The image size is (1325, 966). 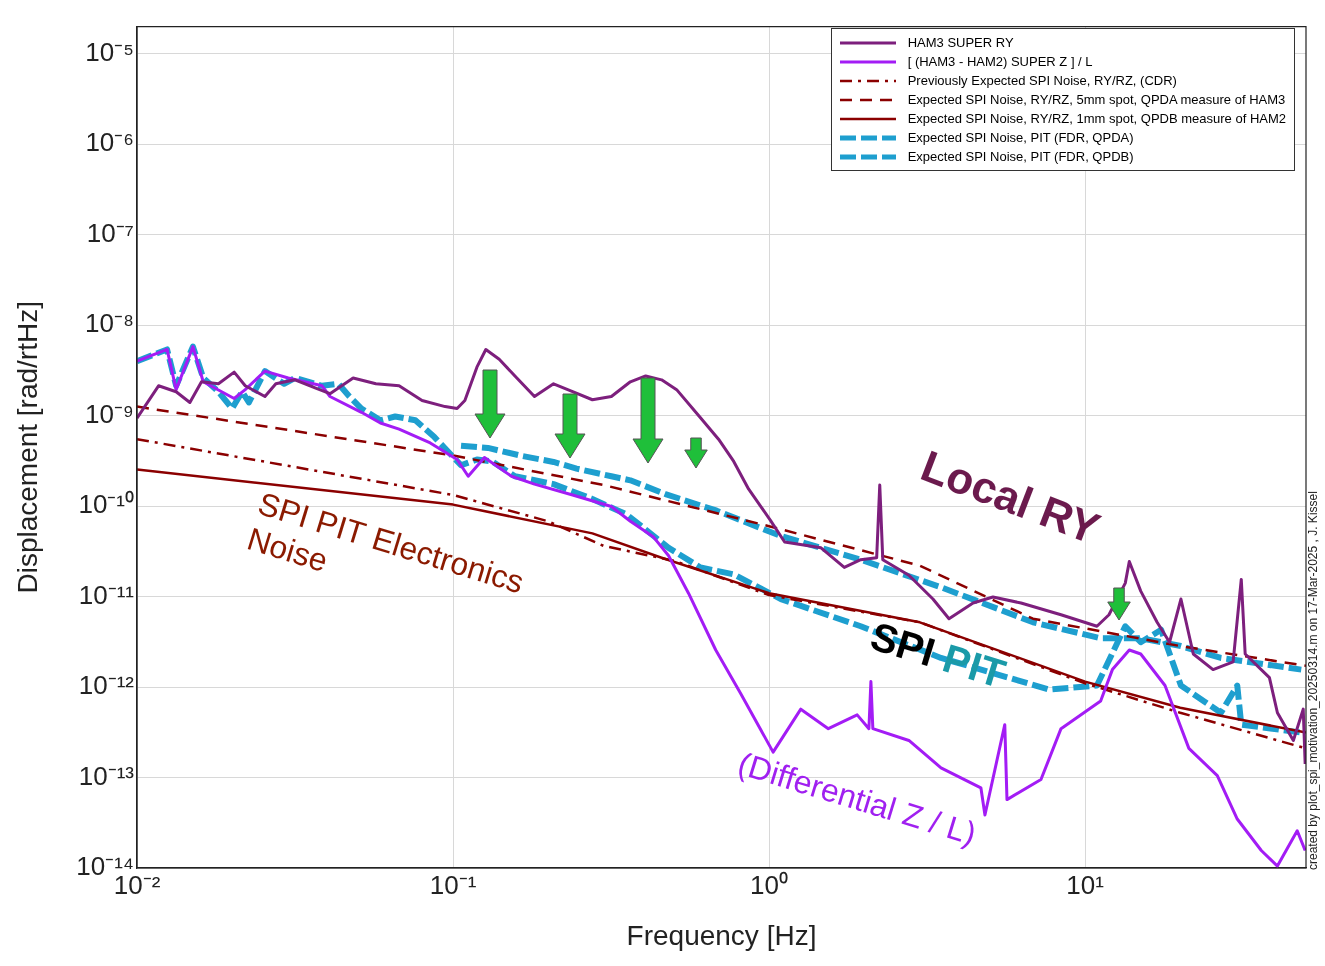 What do you see at coordinates (109, 413) in the screenshot?
I see `y-tick-label: 10⁻⁹` at bounding box center [109, 413].